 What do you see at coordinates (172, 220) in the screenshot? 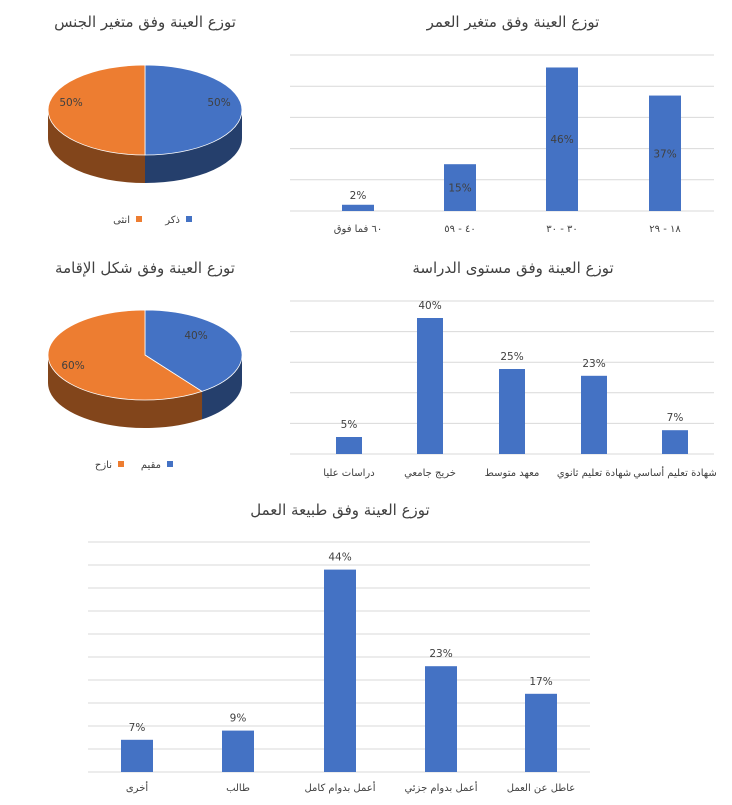
I see `legend-label: ذكر` at bounding box center [172, 220].